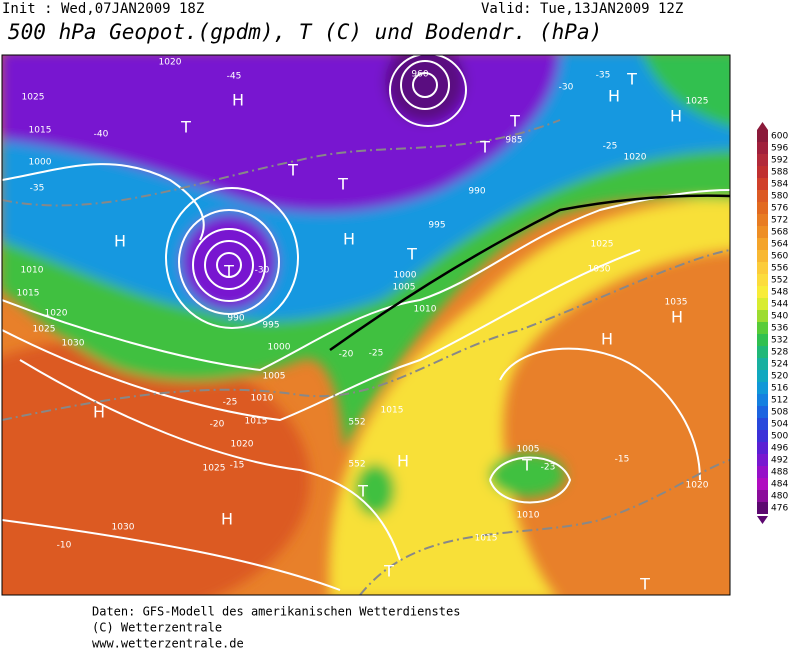  Describe the element at coordinates (779, 233) in the screenshot. I see `colorbar-label: 568` at that location.